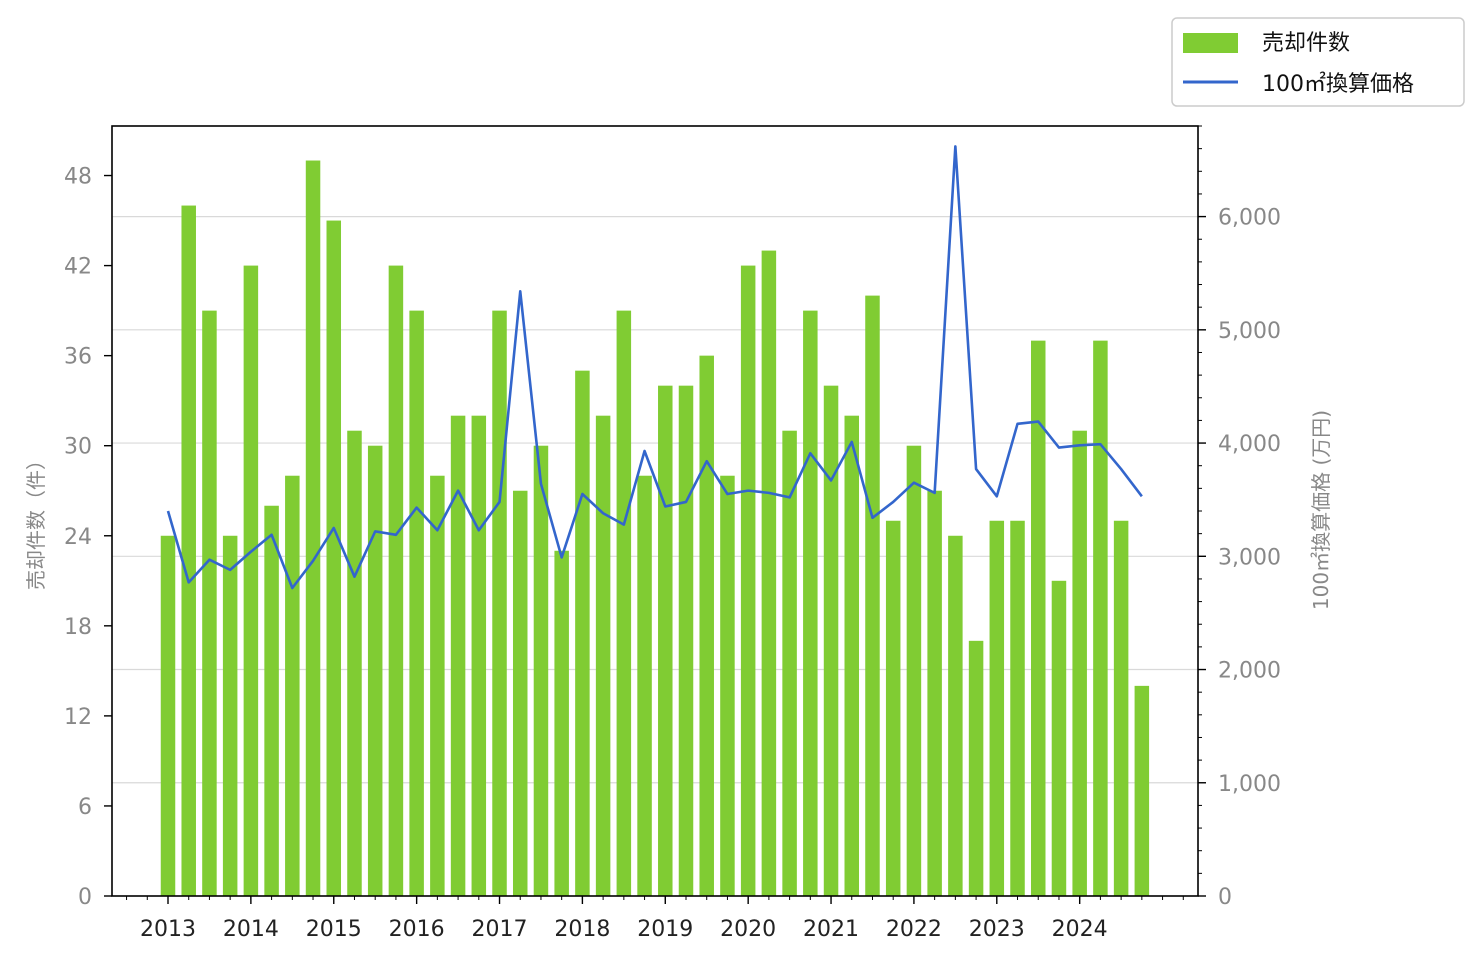  Describe the element at coordinates (78, 357) in the screenshot. I see `left-tick-label: 36` at that location.